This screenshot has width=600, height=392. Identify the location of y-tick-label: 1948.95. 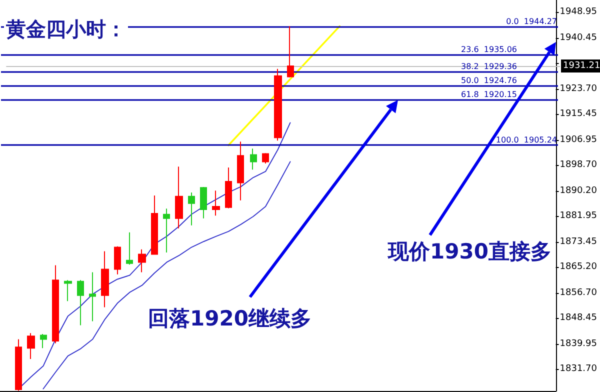
(578, 12).